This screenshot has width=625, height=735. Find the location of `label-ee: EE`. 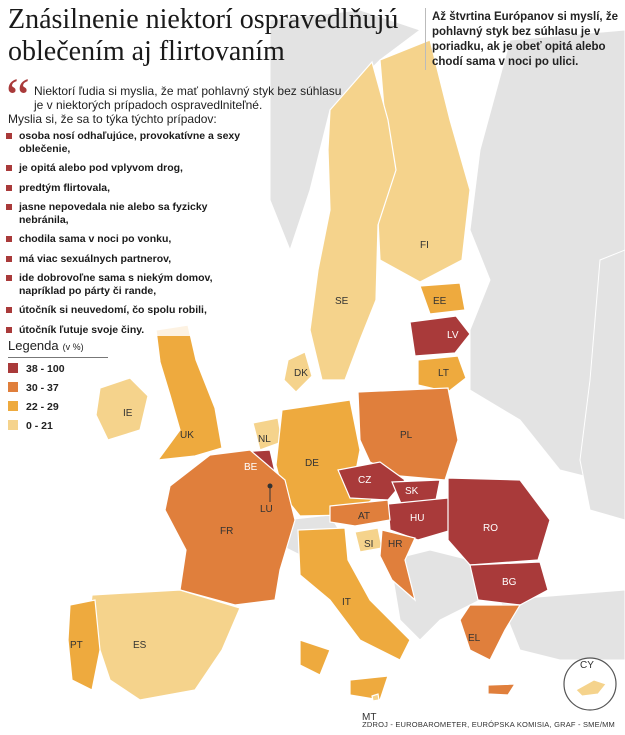

label-ee: EE is located at coordinates (440, 301).